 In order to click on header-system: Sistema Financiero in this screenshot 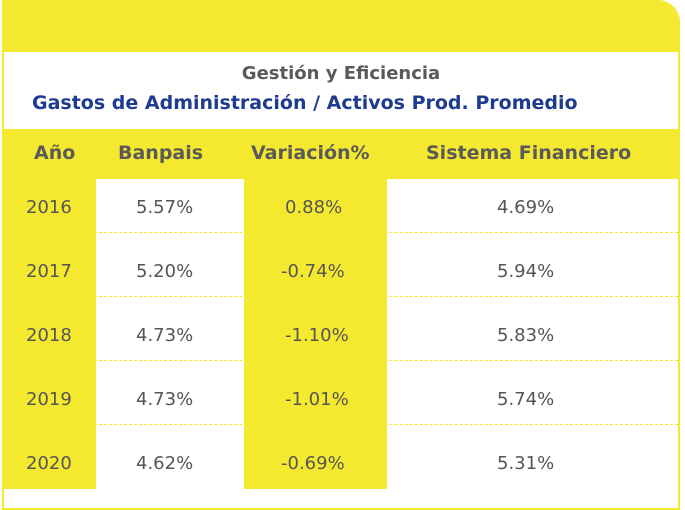, I will do `click(529, 153)`.